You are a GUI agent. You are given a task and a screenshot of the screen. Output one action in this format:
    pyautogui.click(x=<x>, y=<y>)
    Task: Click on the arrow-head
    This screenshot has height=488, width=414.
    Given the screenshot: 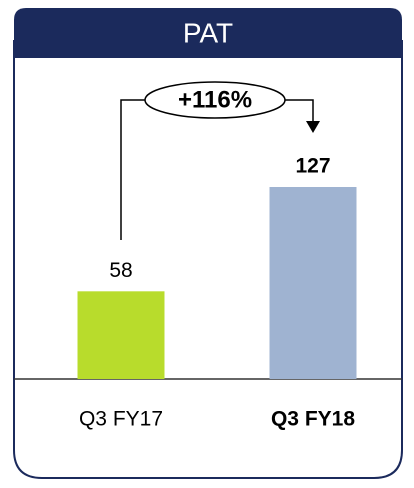 What is the action you would take?
    pyautogui.click(x=313, y=127)
    